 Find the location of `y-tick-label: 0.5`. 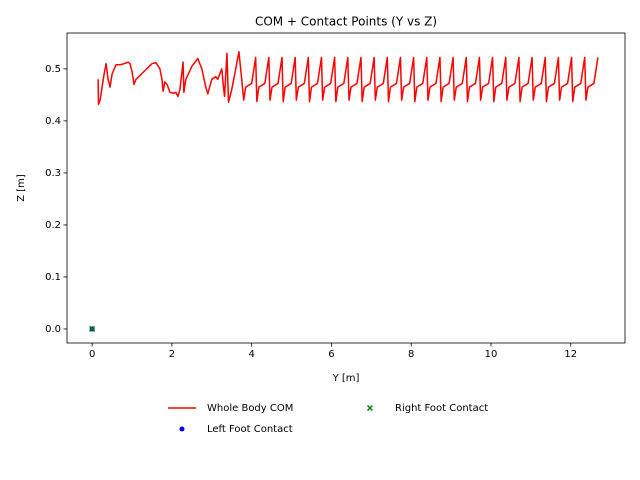

y-tick-label: 0.5 is located at coordinates (53, 69).